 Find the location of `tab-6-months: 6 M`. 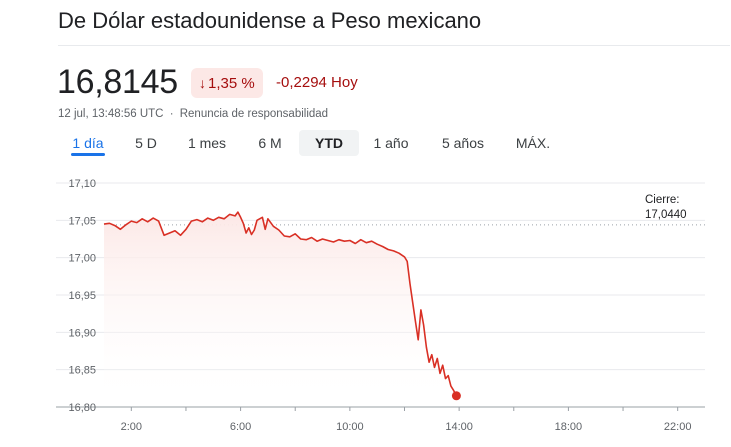

tab-6-months: 6 M is located at coordinates (270, 143).